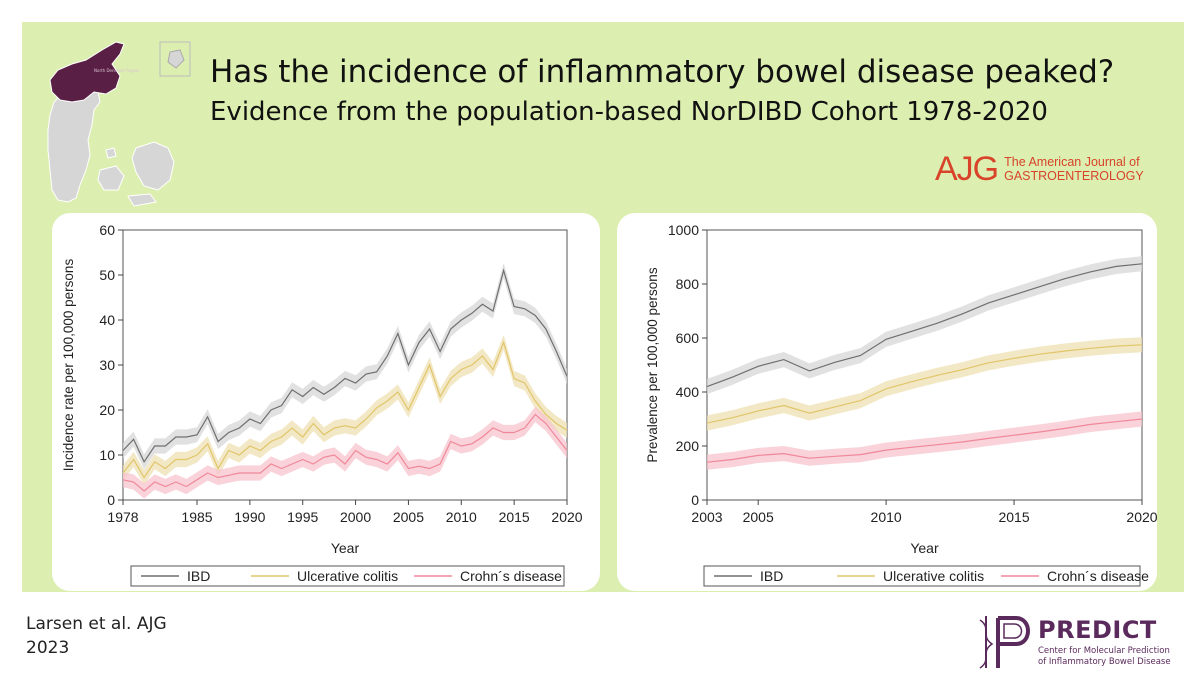 This screenshot has width=1200, height=675. Describe the element at coordinates (107, 365) in the screenshot. I see `y-tick-label: 30` at that location.